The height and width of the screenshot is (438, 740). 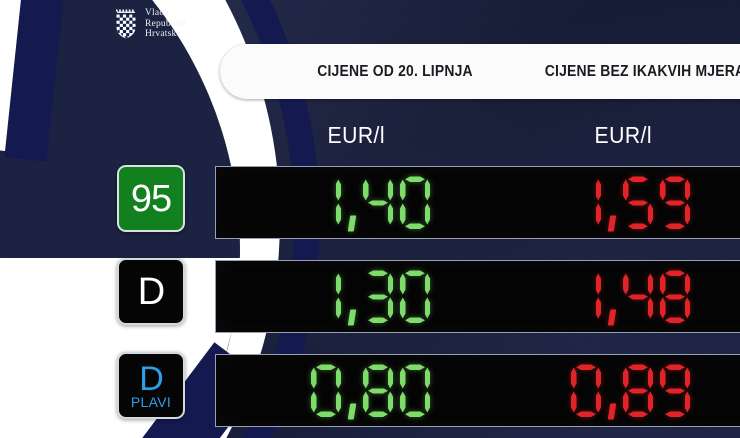 I want to click on header-column-1-label: CIJENE OD 20. LIPNJA, so click(x=395, y=71).